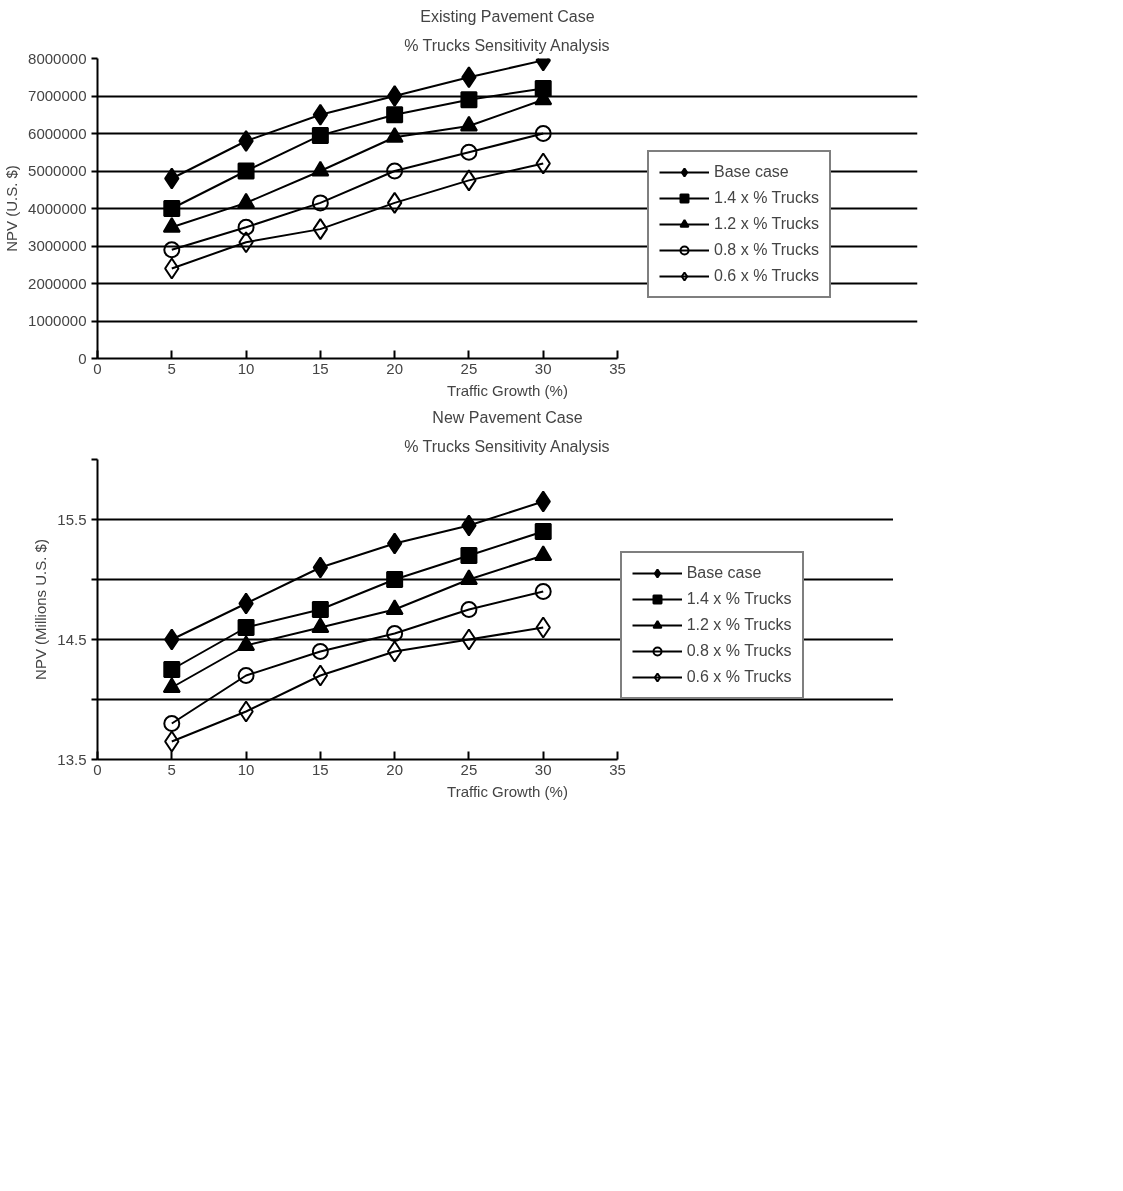 This screenshot has height=1191, width=1123. I want to click on y-tick-label: 3000000, so click(57, 245).